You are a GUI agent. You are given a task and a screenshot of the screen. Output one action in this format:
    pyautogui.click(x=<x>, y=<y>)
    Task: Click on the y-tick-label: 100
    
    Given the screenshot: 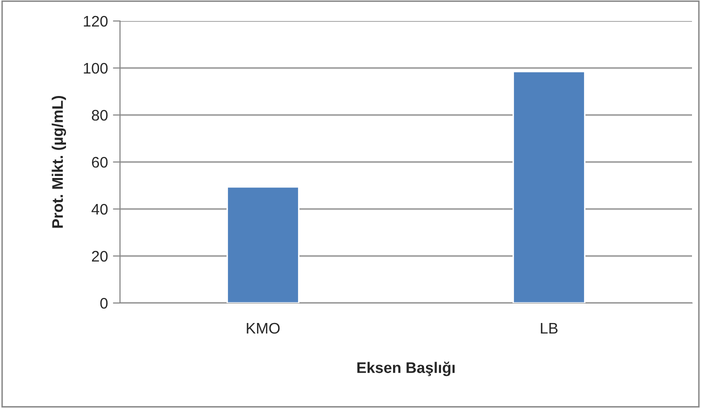 What is the action you would take?
    pyautogui.click(x=96, y=68)
    